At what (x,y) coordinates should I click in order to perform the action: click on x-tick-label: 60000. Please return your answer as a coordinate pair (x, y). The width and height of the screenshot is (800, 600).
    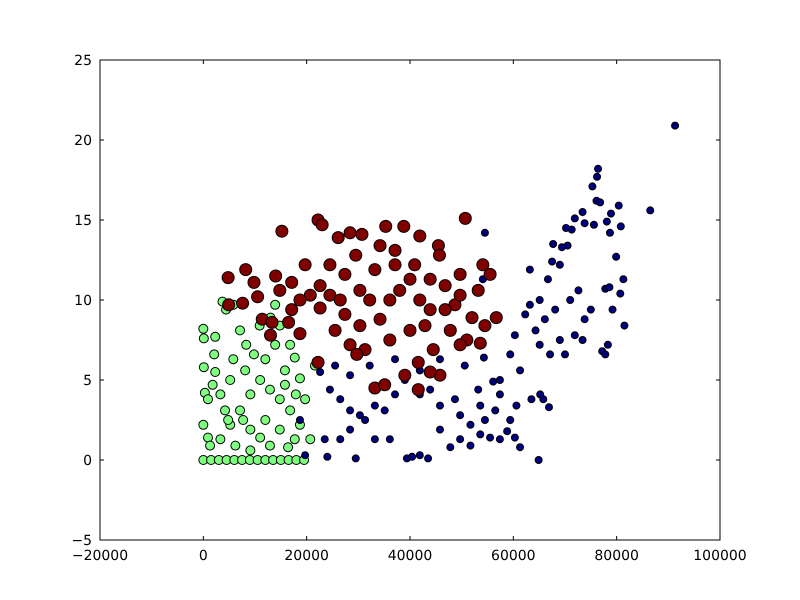
    Looking at the image, I should click on (513, 556).